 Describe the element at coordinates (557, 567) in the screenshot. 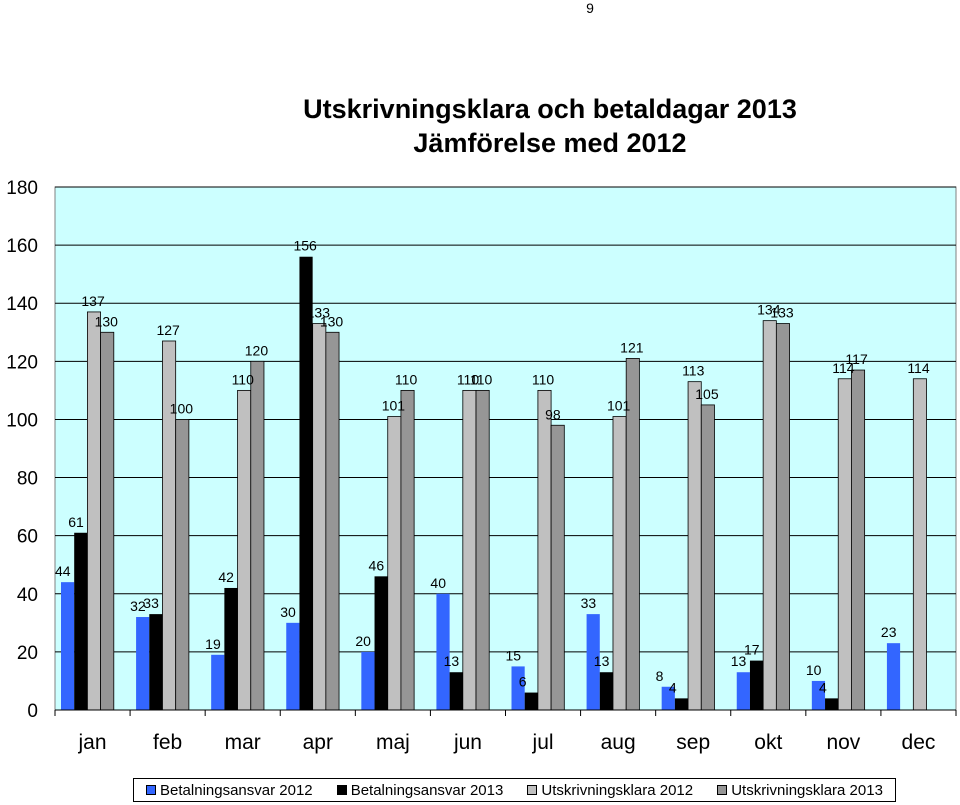

I see `bar-utskrivningsklara-2013-jul` at that location.